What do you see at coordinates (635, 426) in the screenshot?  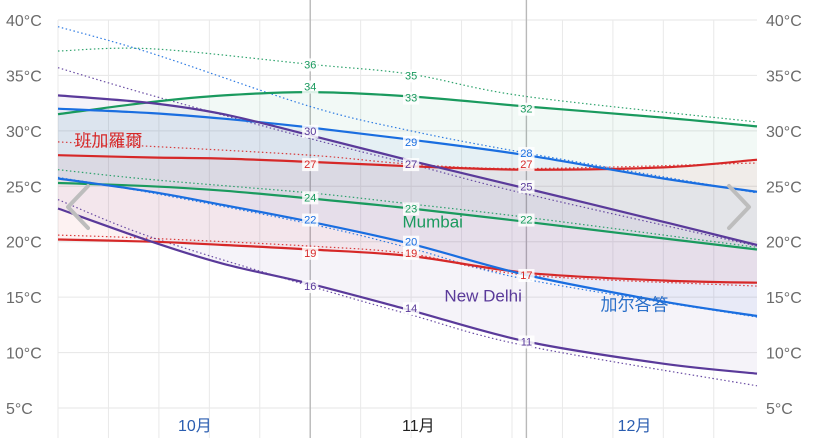 I see `x-tick-label: 12月` at bounding box center [635, 426].